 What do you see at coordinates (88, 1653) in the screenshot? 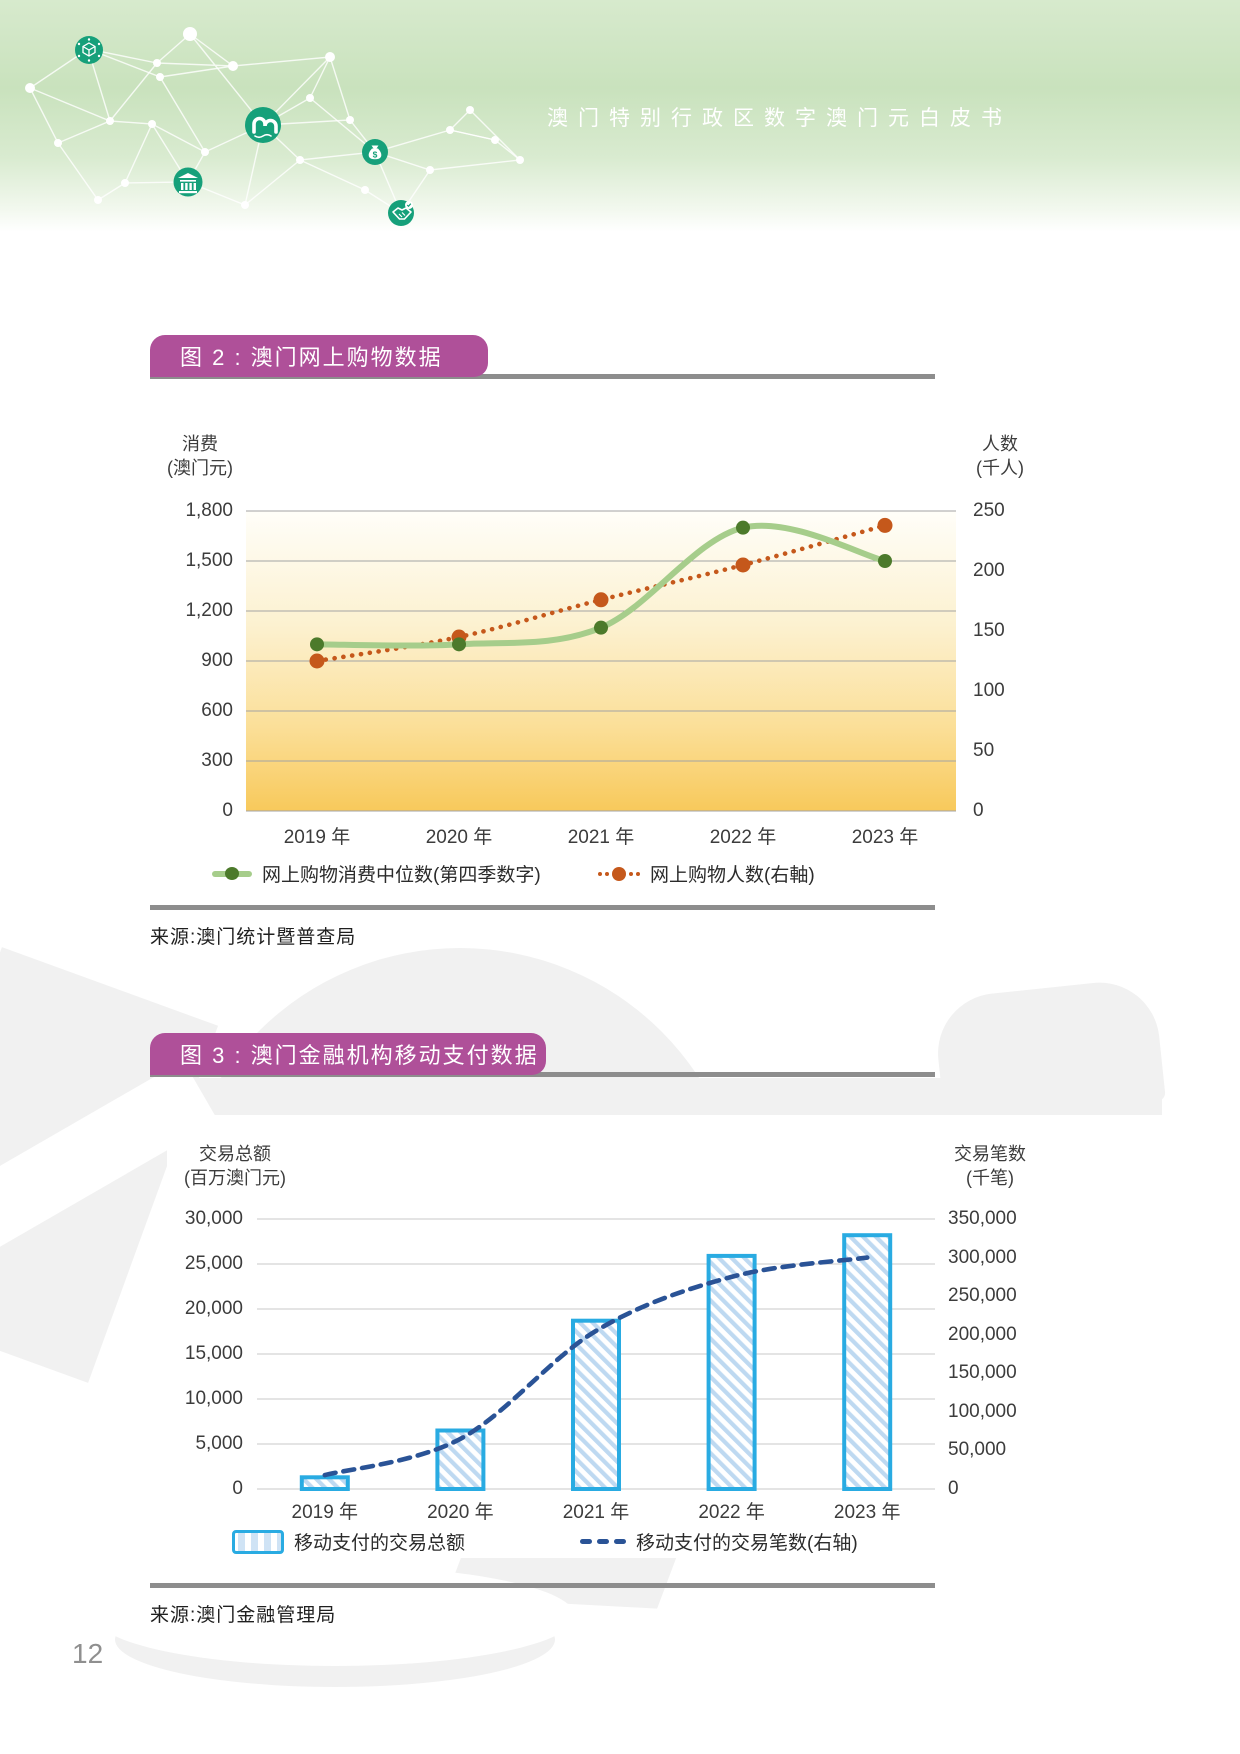
I see `page-number: 12` at bounding box center [88, 1653].